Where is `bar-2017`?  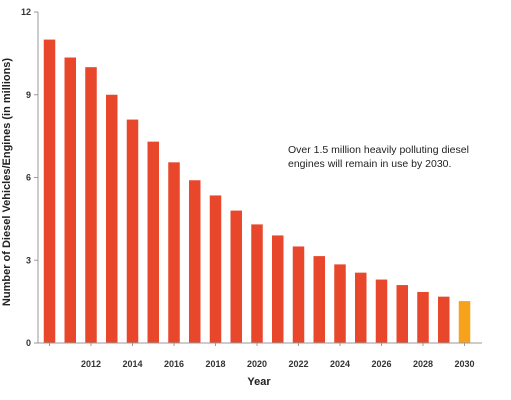
bar-2017 is located at coordinates (195, 261).